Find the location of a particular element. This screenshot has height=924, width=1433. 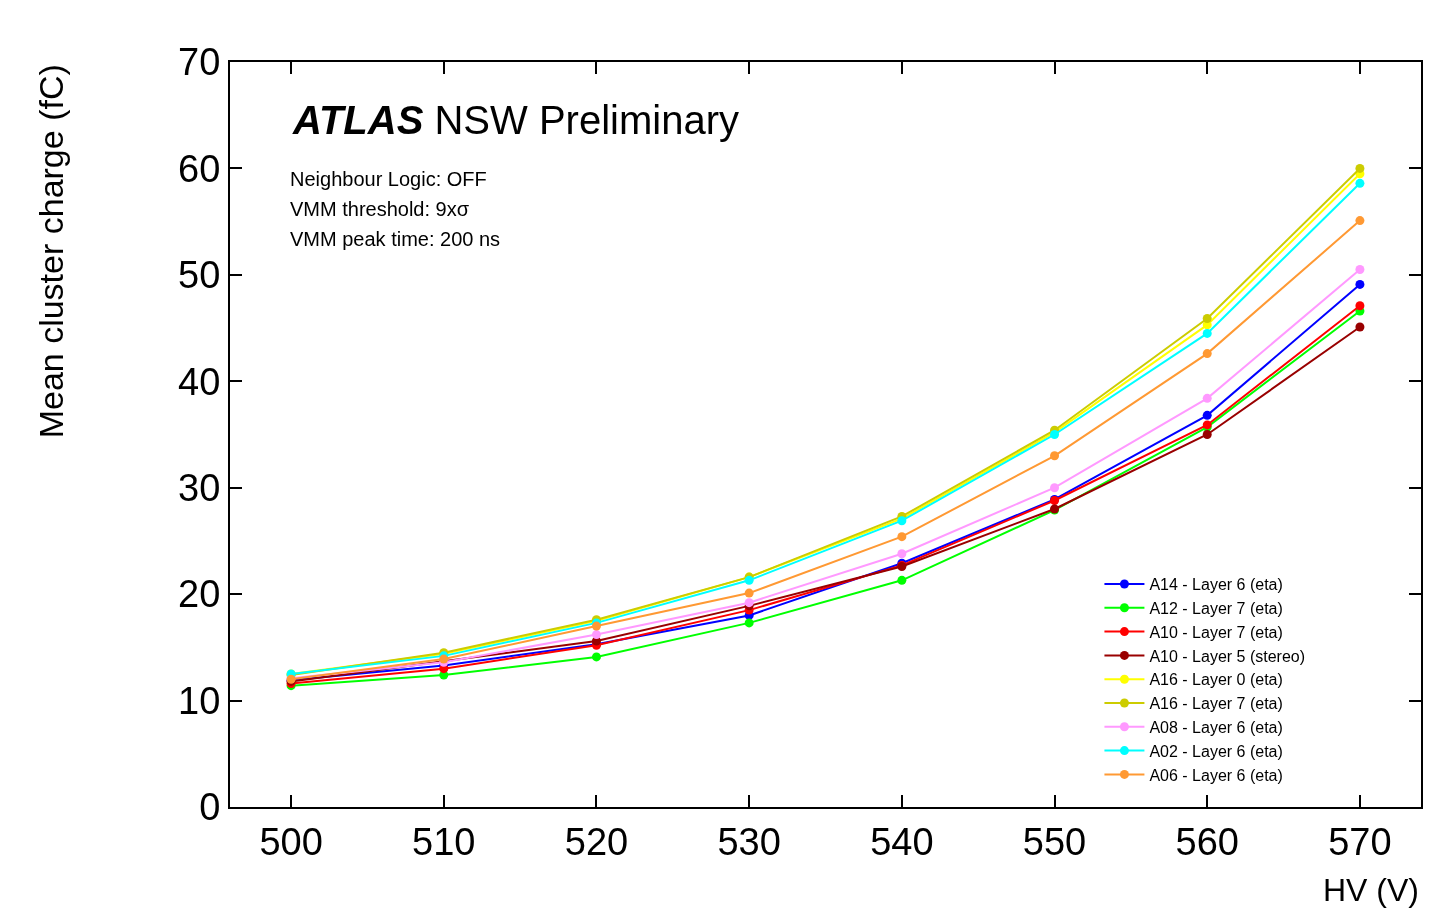

y-tick-label: 0 is located at coordinates (210, 807).